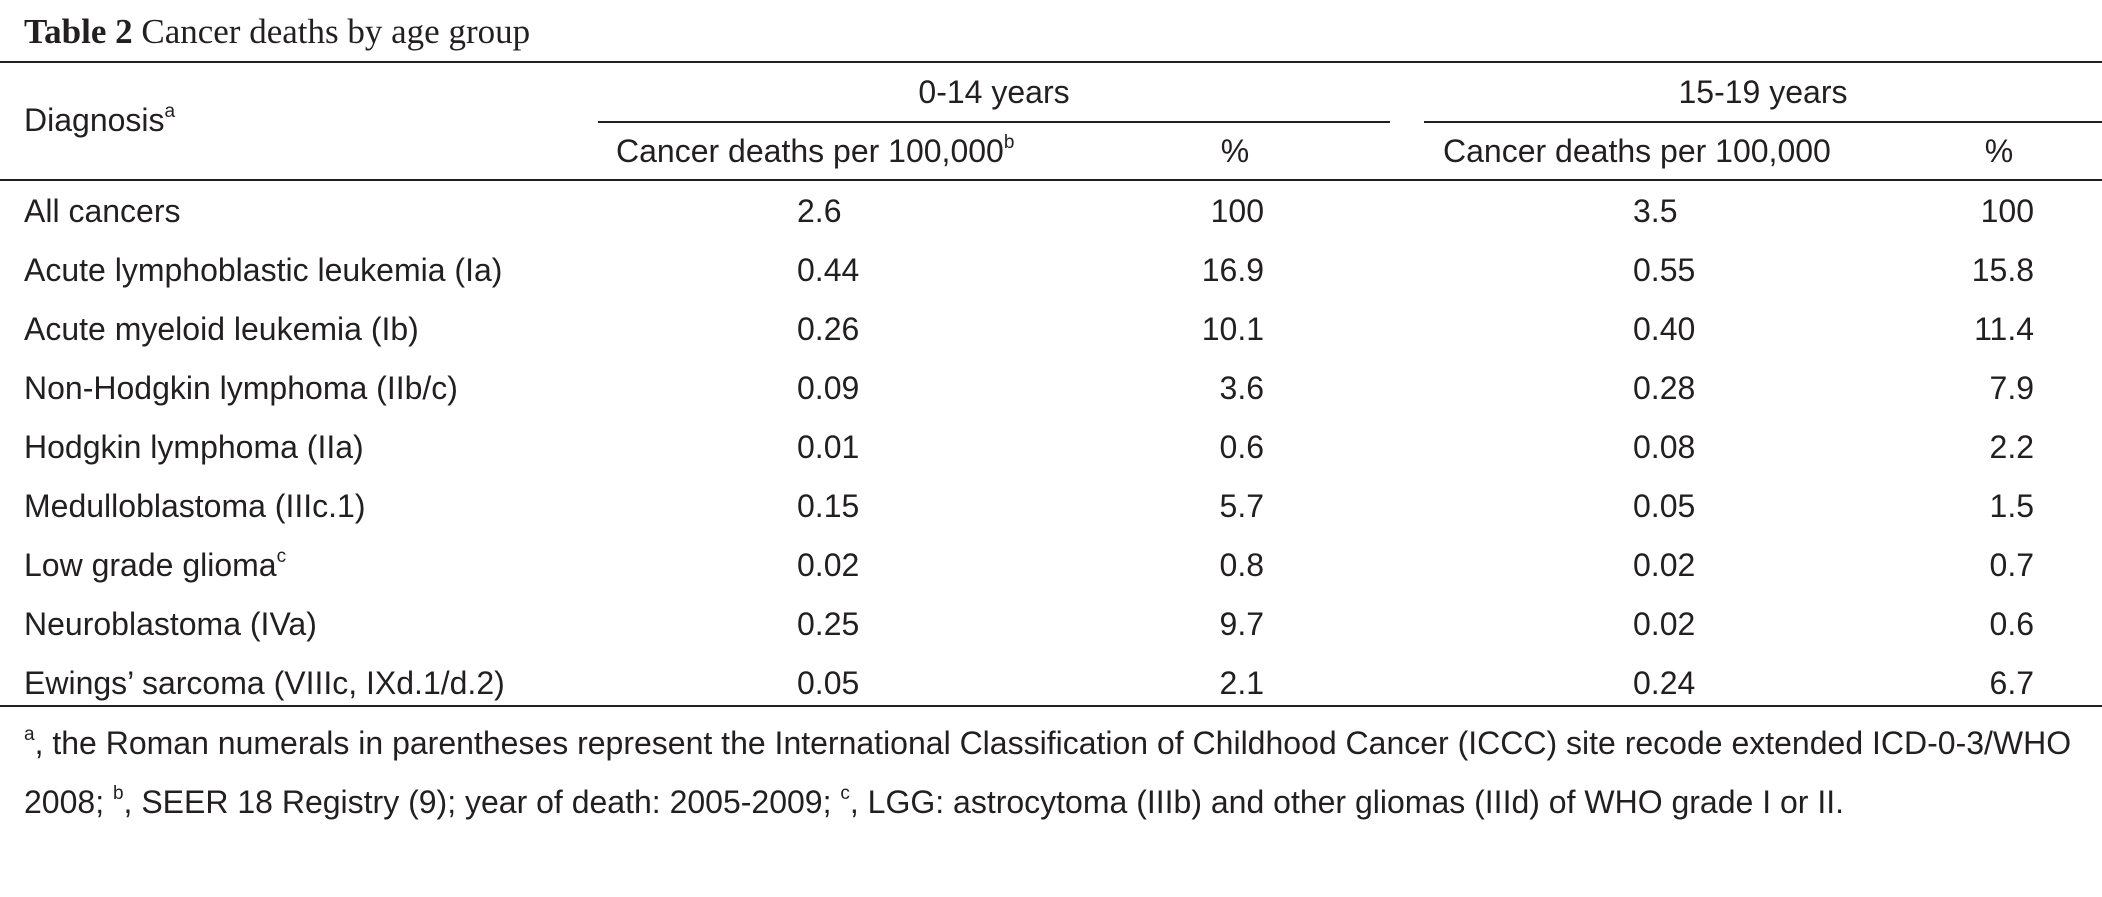  Describe the element at coordinates (845, 793) in the screenshot. I see `footnote-marker-c: c` at that location.